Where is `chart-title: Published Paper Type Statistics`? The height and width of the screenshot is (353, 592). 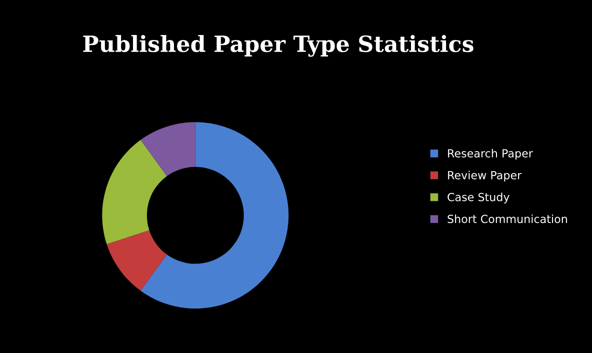
chart-title: Published Paper Type Statistics is located at coordinates (278, 45).